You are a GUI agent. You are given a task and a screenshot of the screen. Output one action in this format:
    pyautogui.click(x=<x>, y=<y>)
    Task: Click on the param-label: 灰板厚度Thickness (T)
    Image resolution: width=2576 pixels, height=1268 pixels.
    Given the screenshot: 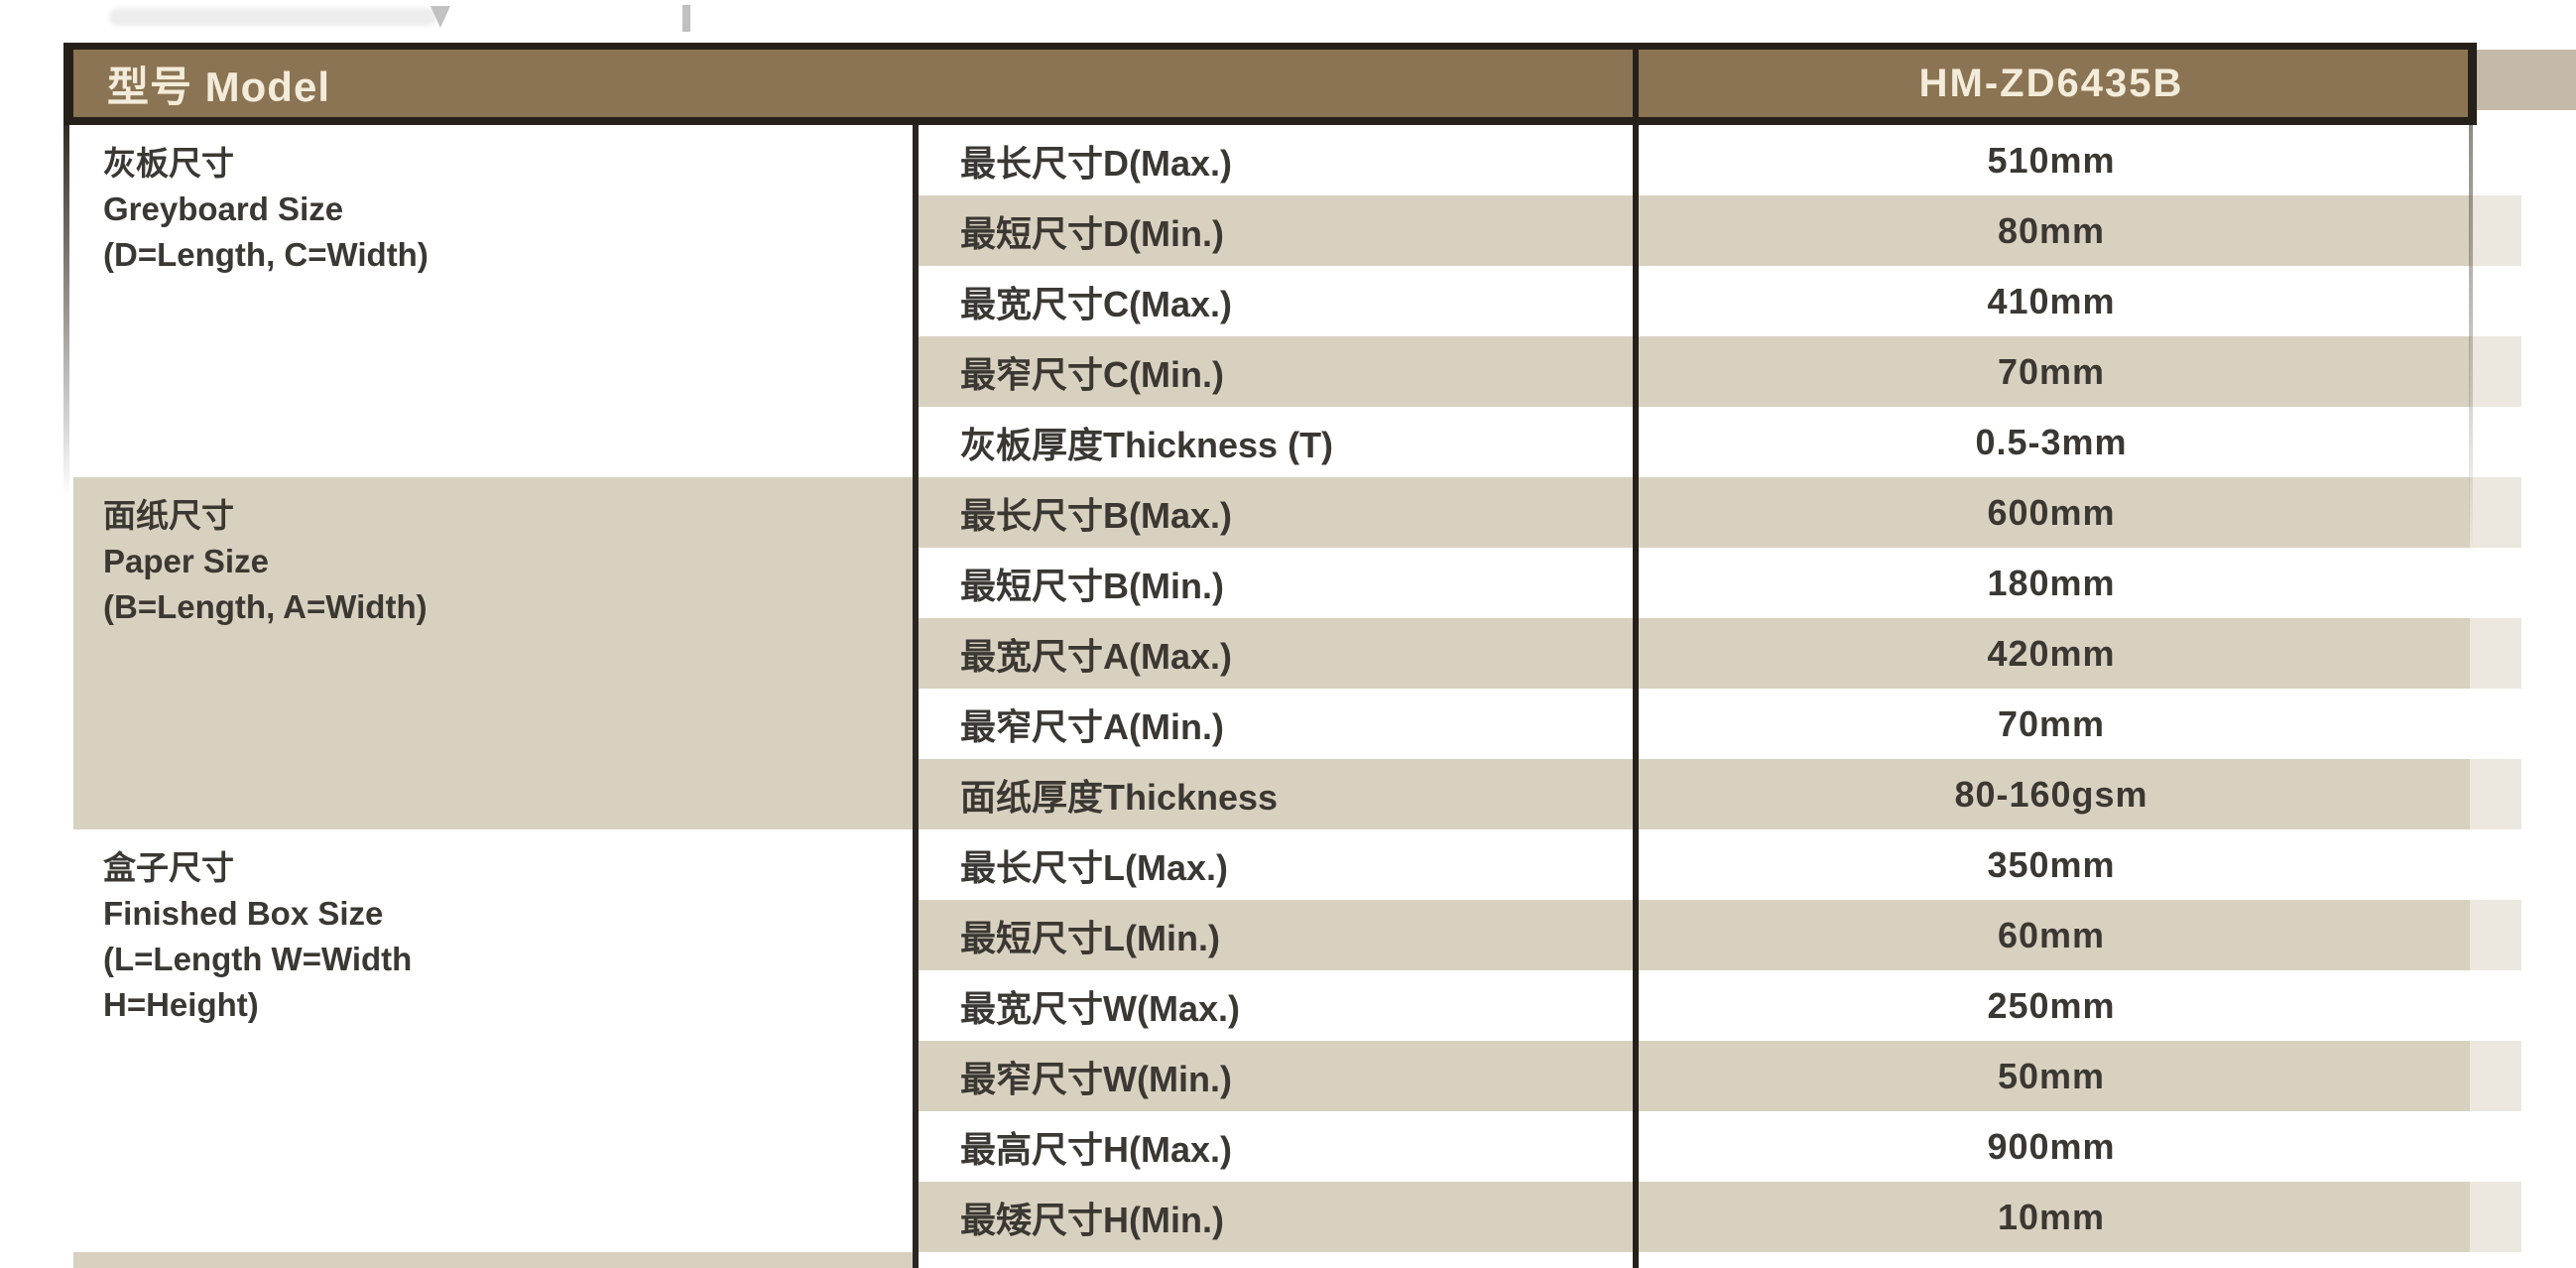 What is the action you would take?
    pyautogui.click(x=1147, y=444)
    